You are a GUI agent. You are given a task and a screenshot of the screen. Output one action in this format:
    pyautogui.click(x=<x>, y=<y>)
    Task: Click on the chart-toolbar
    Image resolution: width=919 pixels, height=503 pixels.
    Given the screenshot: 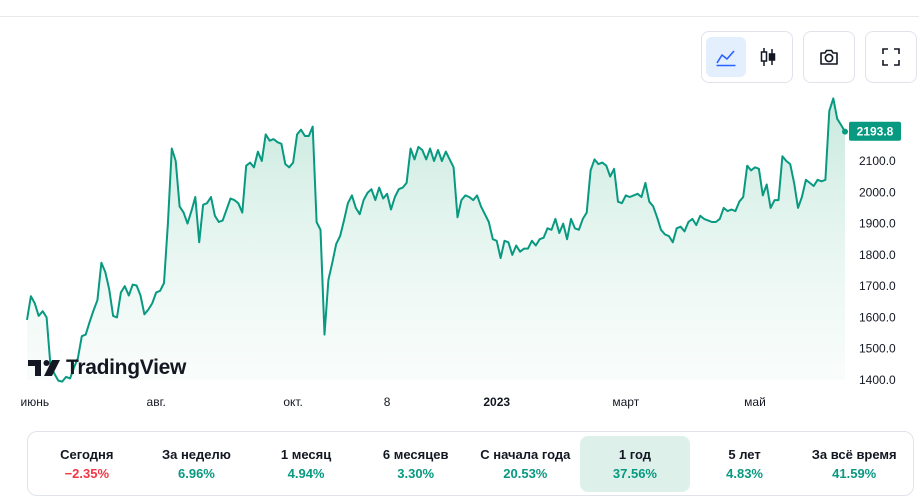 What is the action you would take?
    pyautogui.click(x=809, y=57)
    